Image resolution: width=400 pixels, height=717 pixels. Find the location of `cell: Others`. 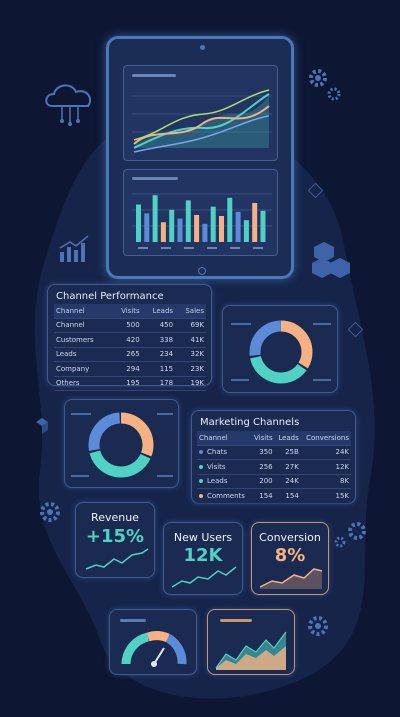

cell: Others is located at coordinates (82, 383).